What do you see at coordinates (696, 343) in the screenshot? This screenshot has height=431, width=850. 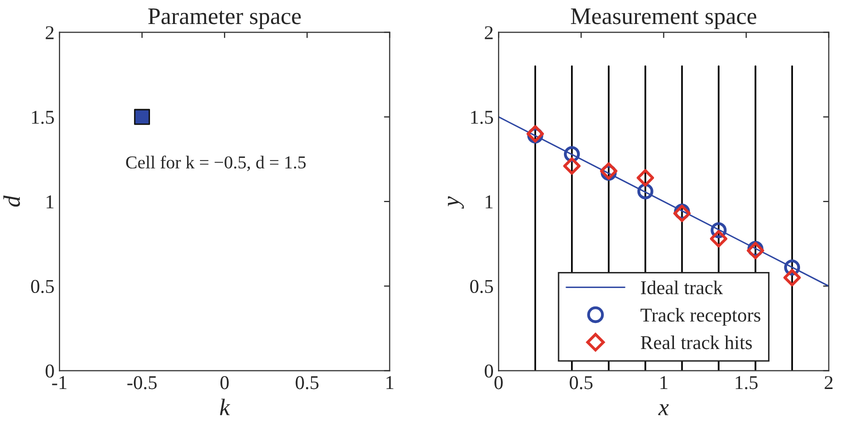 I see `legend-label: Real track hits` at bounding box center [696, 343].